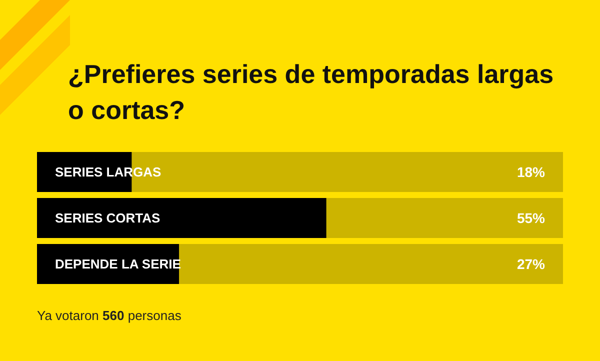 Image resolution: width=600 pixels, height=361 pixels. What do you see at coordinates (109, 315) in the screenshot?
I see `text: Ya votaron 560 personas` at bounding box center [109, 315].